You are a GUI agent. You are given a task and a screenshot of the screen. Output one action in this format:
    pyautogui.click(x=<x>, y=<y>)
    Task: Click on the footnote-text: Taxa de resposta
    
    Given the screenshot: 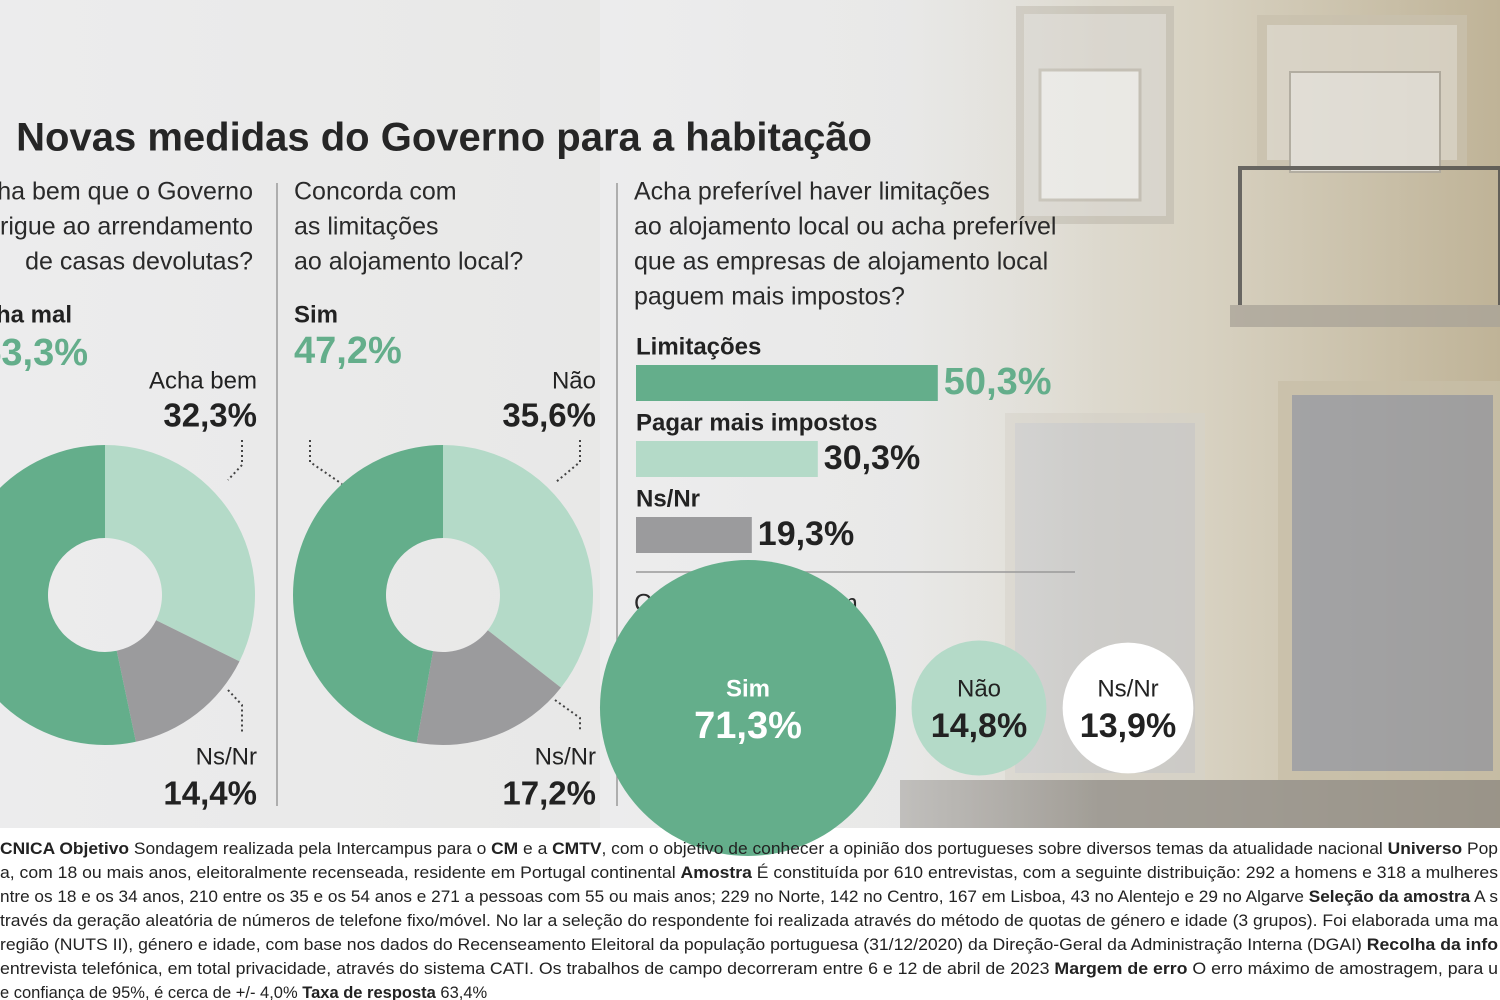 What is the action you would take?
    pyautogui.click(x=369, y=992)
    